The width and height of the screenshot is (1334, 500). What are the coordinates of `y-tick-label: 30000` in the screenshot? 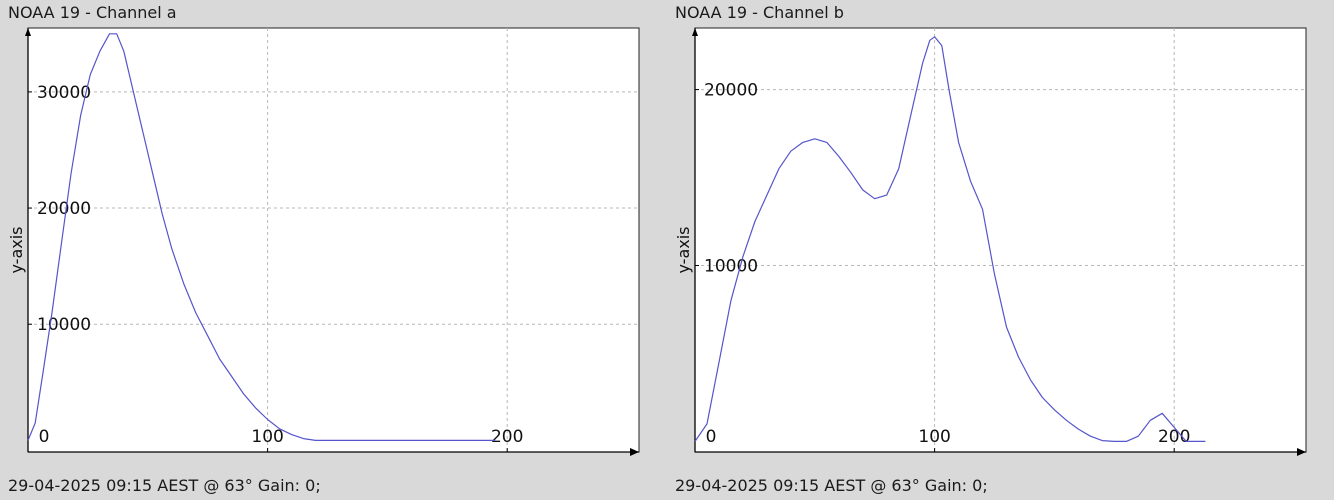 It's located at (64, 93).